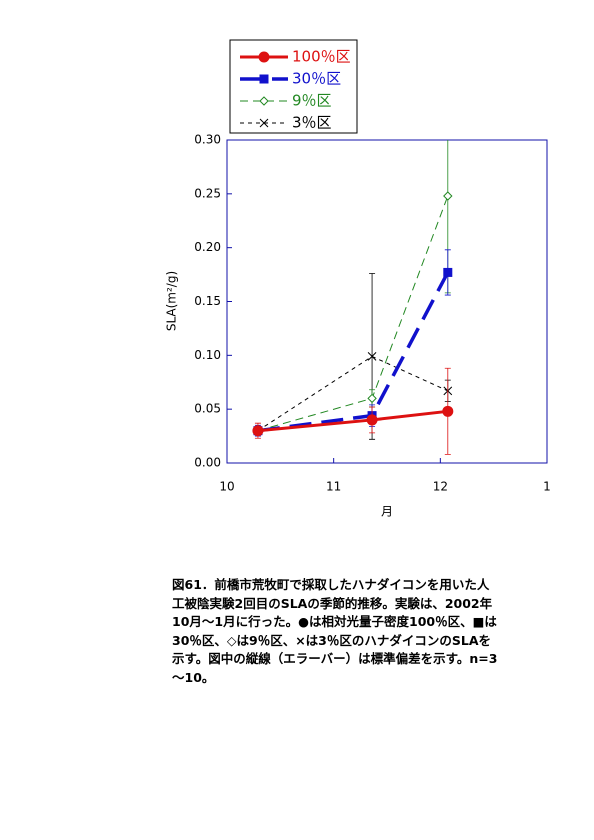  What do you see at coordinates (207, 193) in the screenshot?
I see `y-tick-label: 0.25` at bounding box center [207, 193].